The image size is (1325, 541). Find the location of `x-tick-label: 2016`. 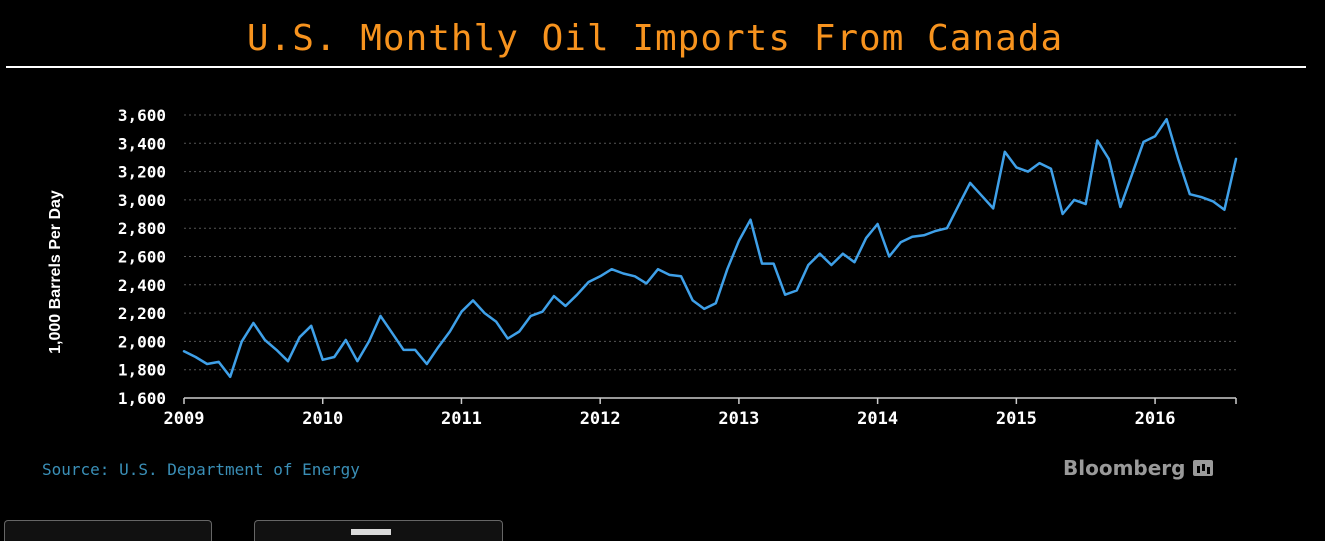

x-tick-label: 2016 is located at coordinates (1155, 419).